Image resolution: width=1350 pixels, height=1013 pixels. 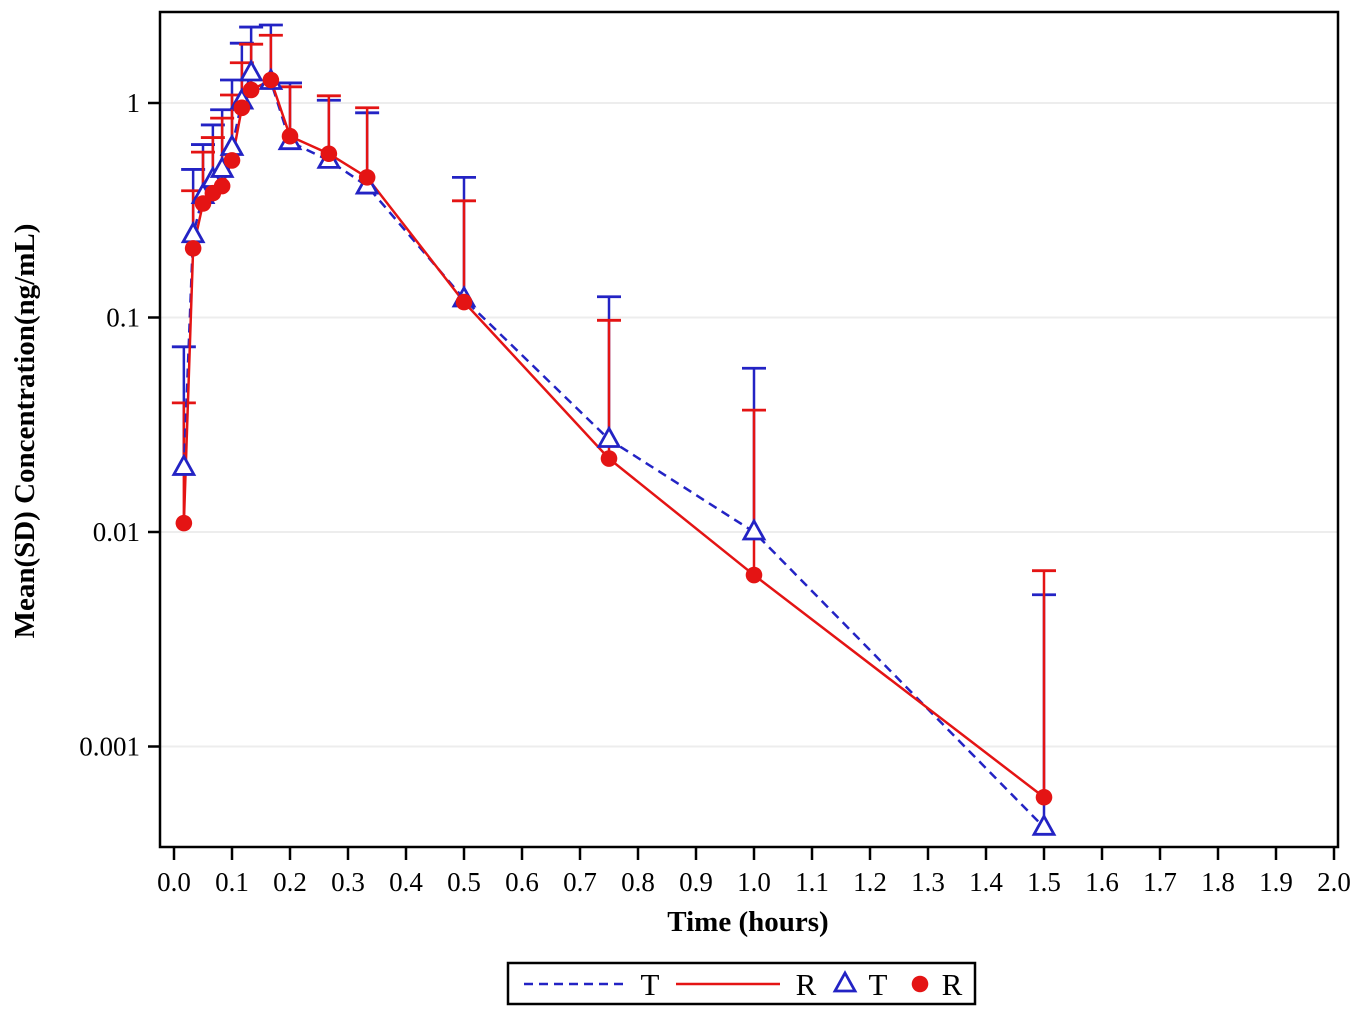 I want to click on x-tick-label: 0.6, so click(x=522, y=882).